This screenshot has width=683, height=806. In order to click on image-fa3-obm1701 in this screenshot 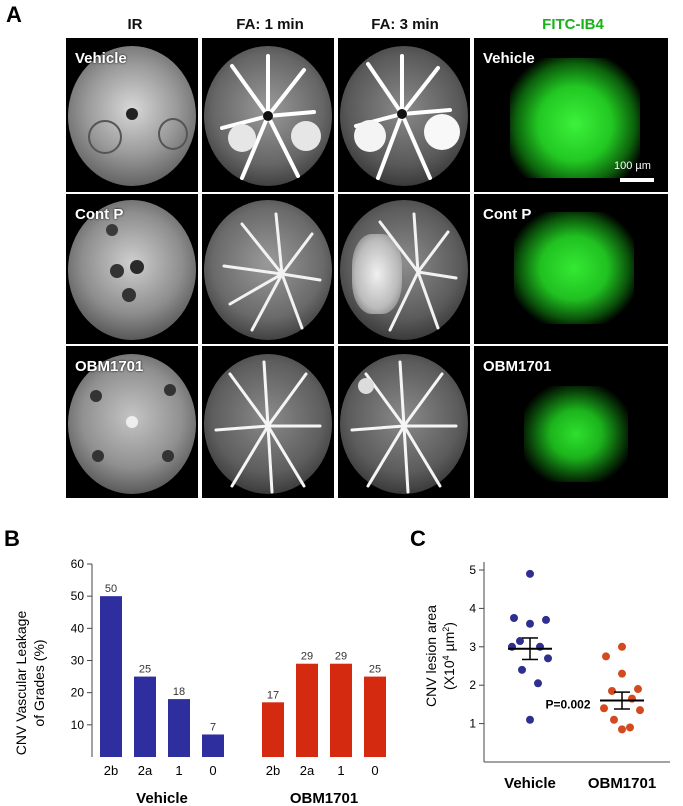, I will do `click(404, 422)`.